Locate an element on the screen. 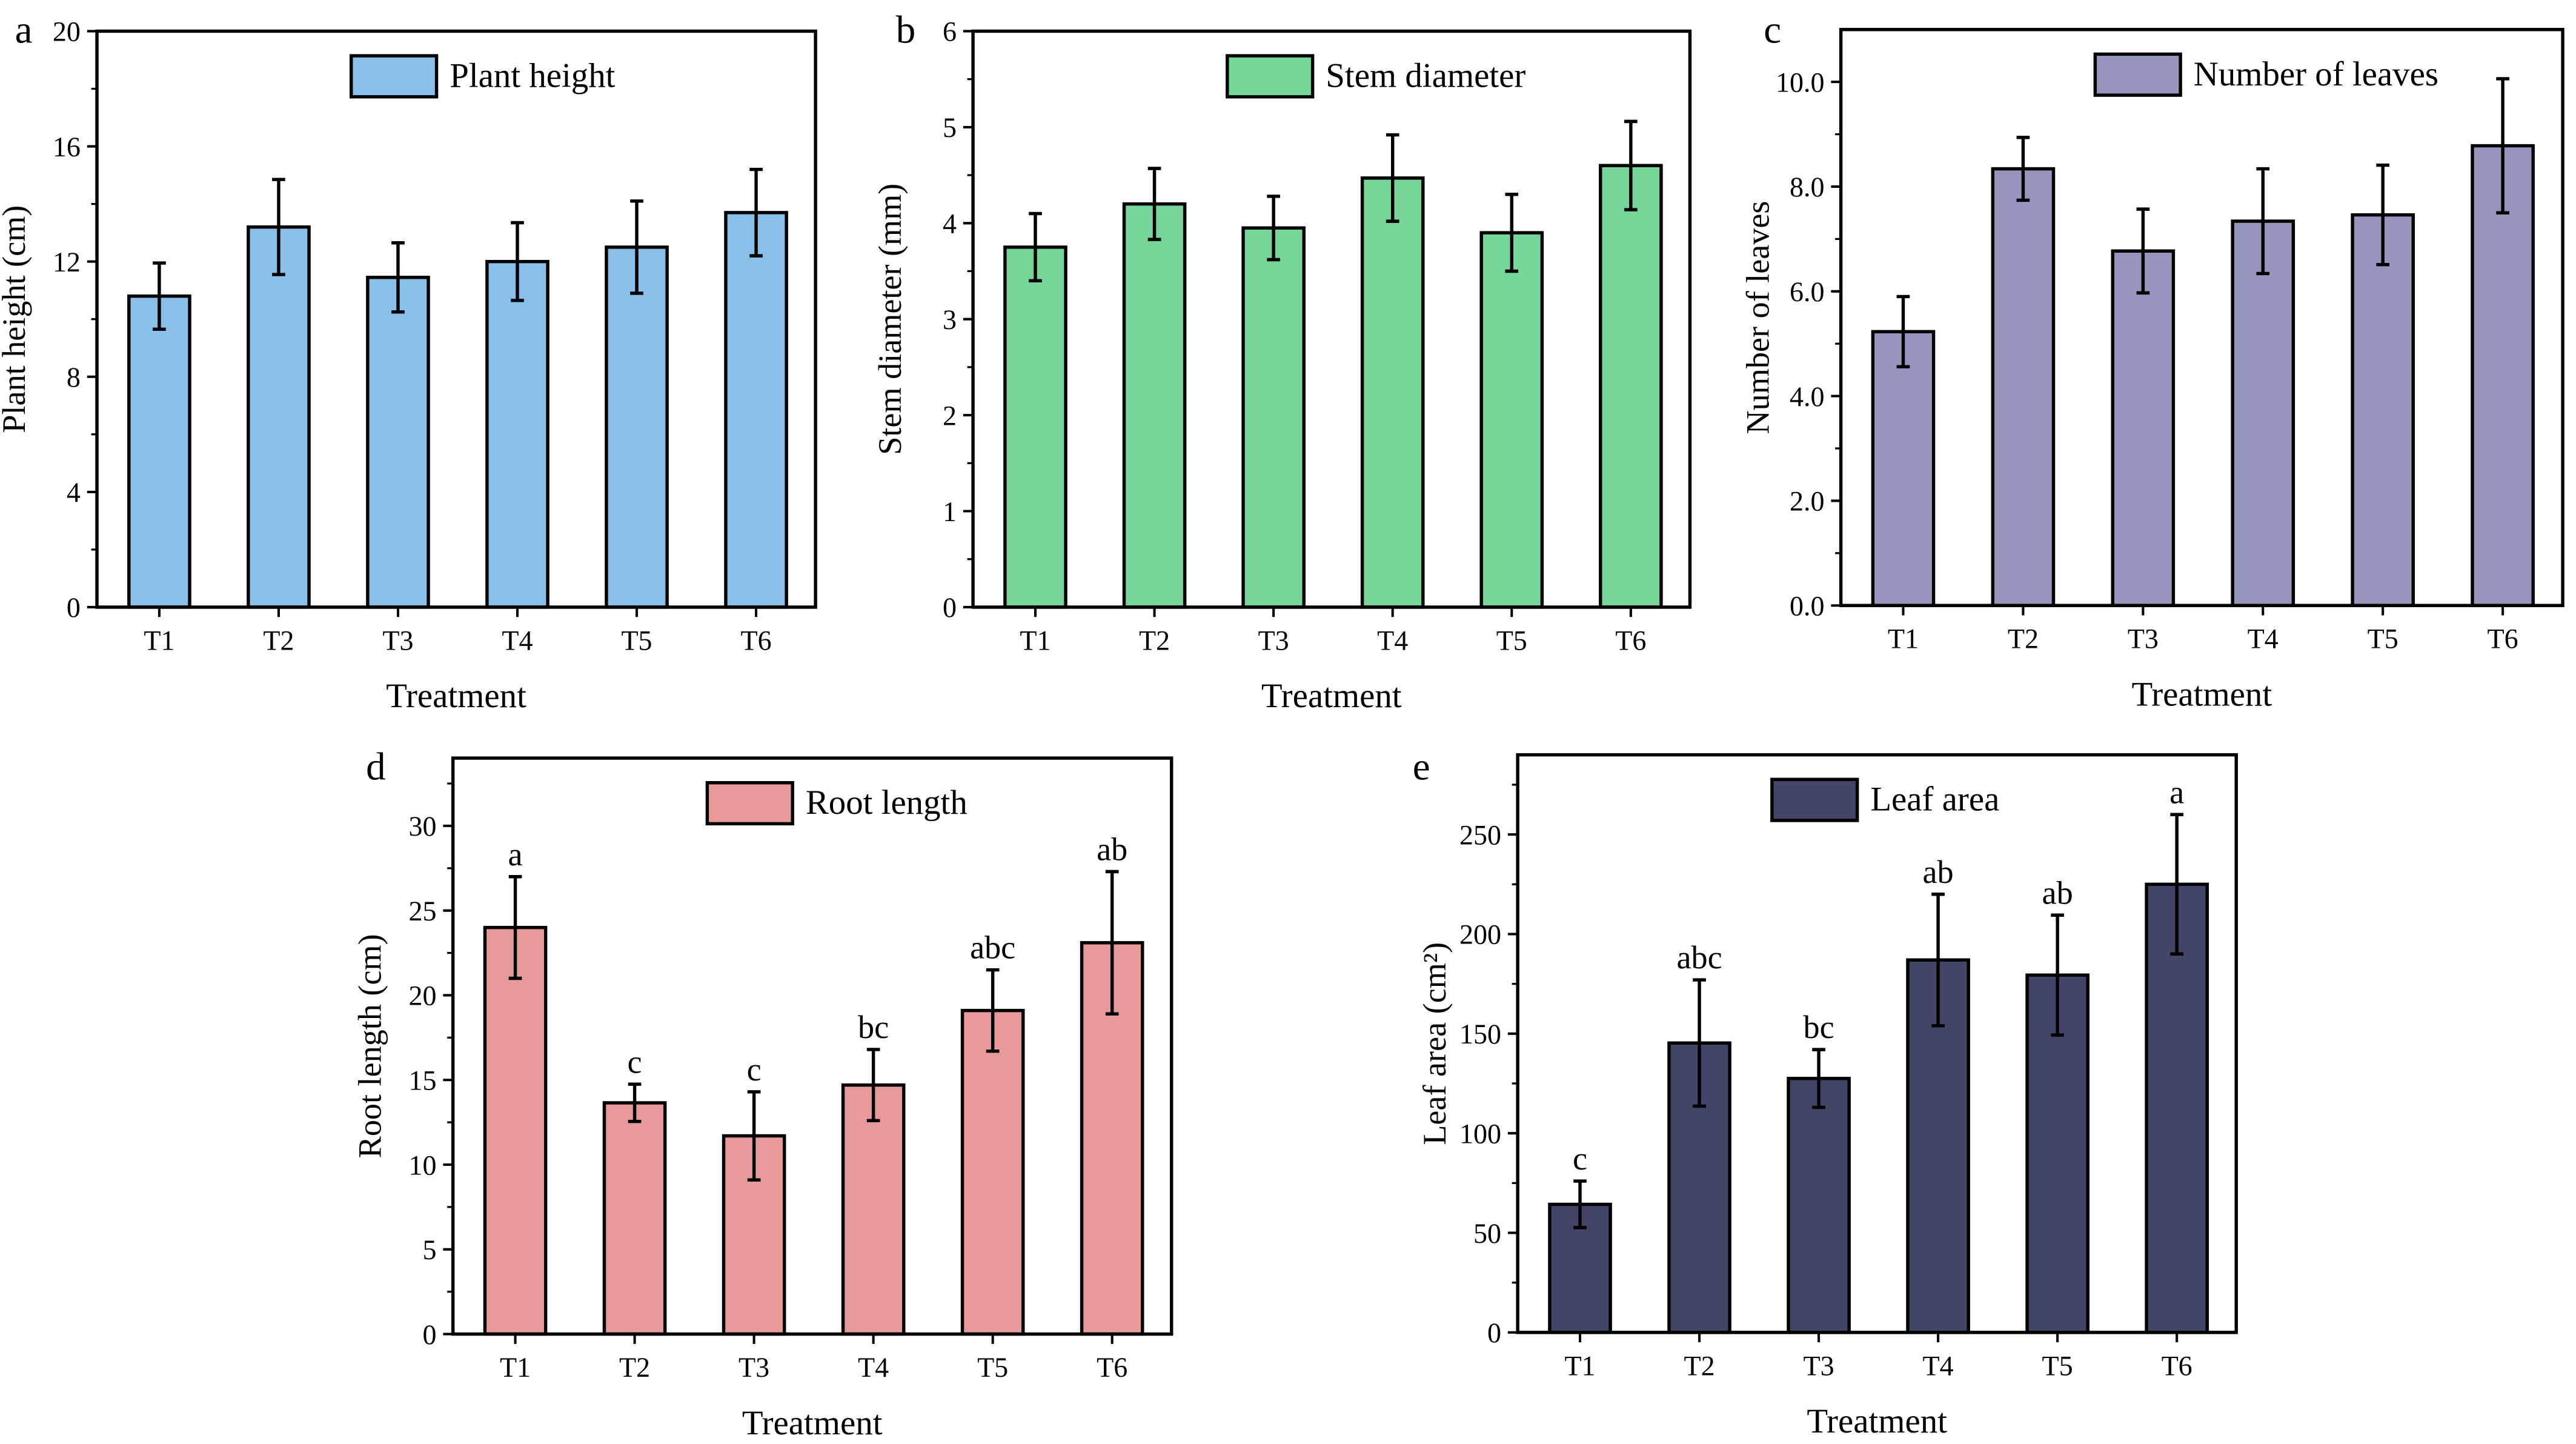  y-tick-label: 1 is located at coordinates (950, 511).